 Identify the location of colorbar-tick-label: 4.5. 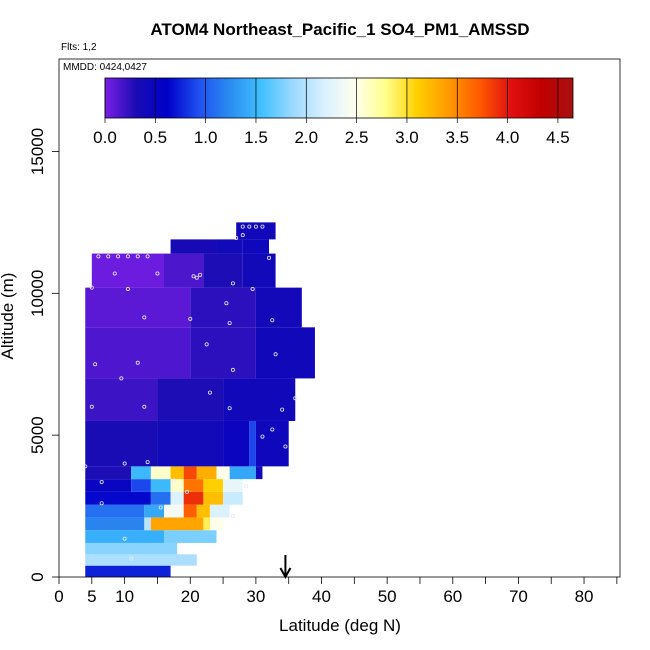
(558, 137).